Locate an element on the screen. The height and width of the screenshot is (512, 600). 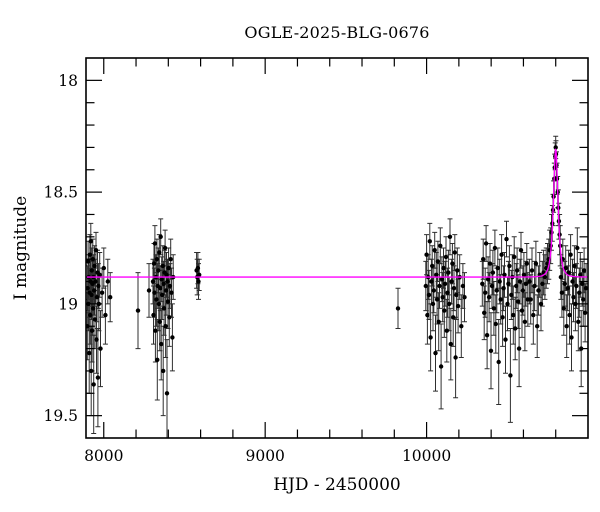
y-tick-label: 18 is located at coordinates (68, 81).